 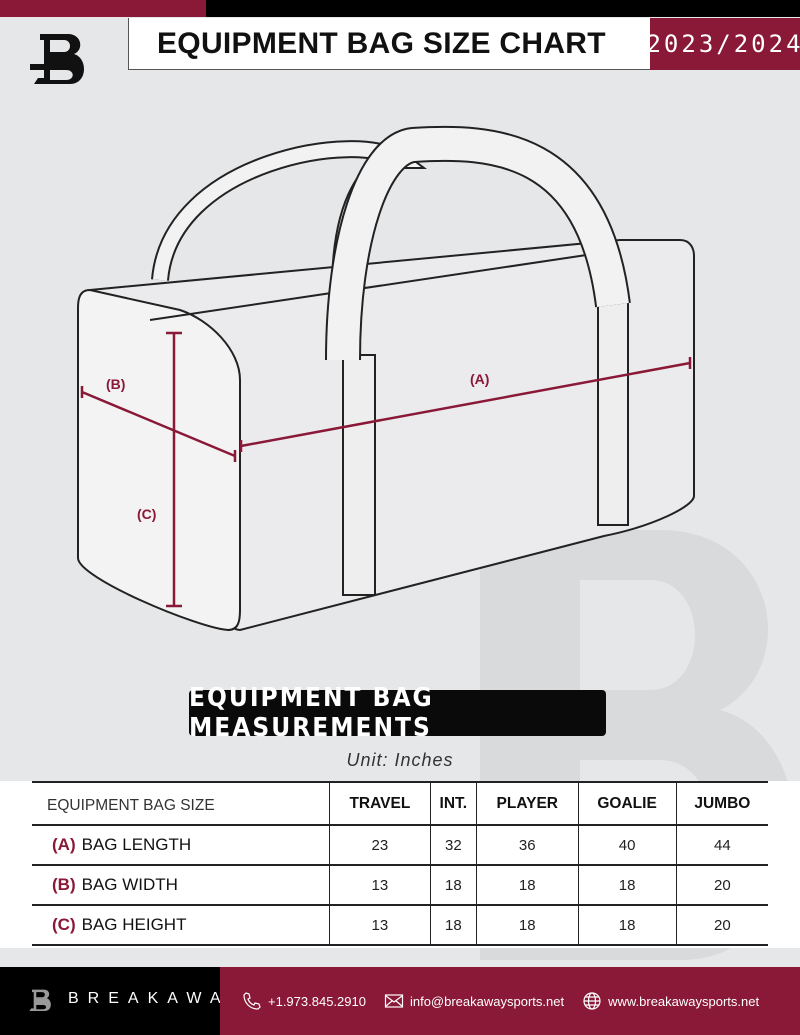 I want to click on row-name: BAG HEIGHT, so click(x=134, y=924).